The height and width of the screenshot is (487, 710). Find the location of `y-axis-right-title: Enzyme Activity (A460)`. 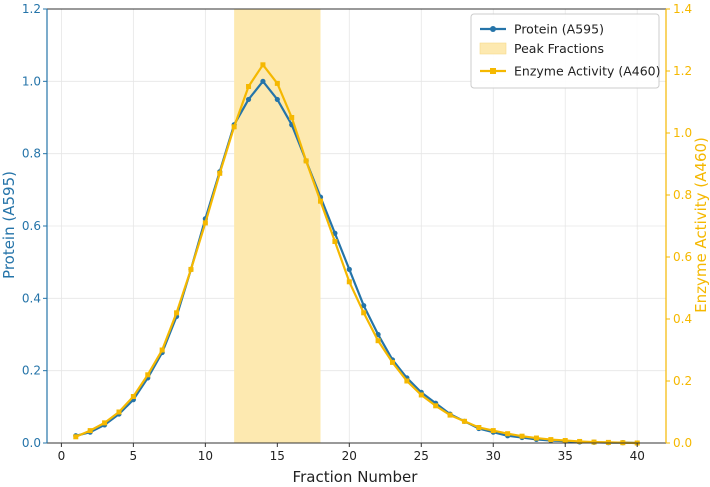

y-axis-right-title: Enzyme Activity (A460) is located at coordinates (701, 225).